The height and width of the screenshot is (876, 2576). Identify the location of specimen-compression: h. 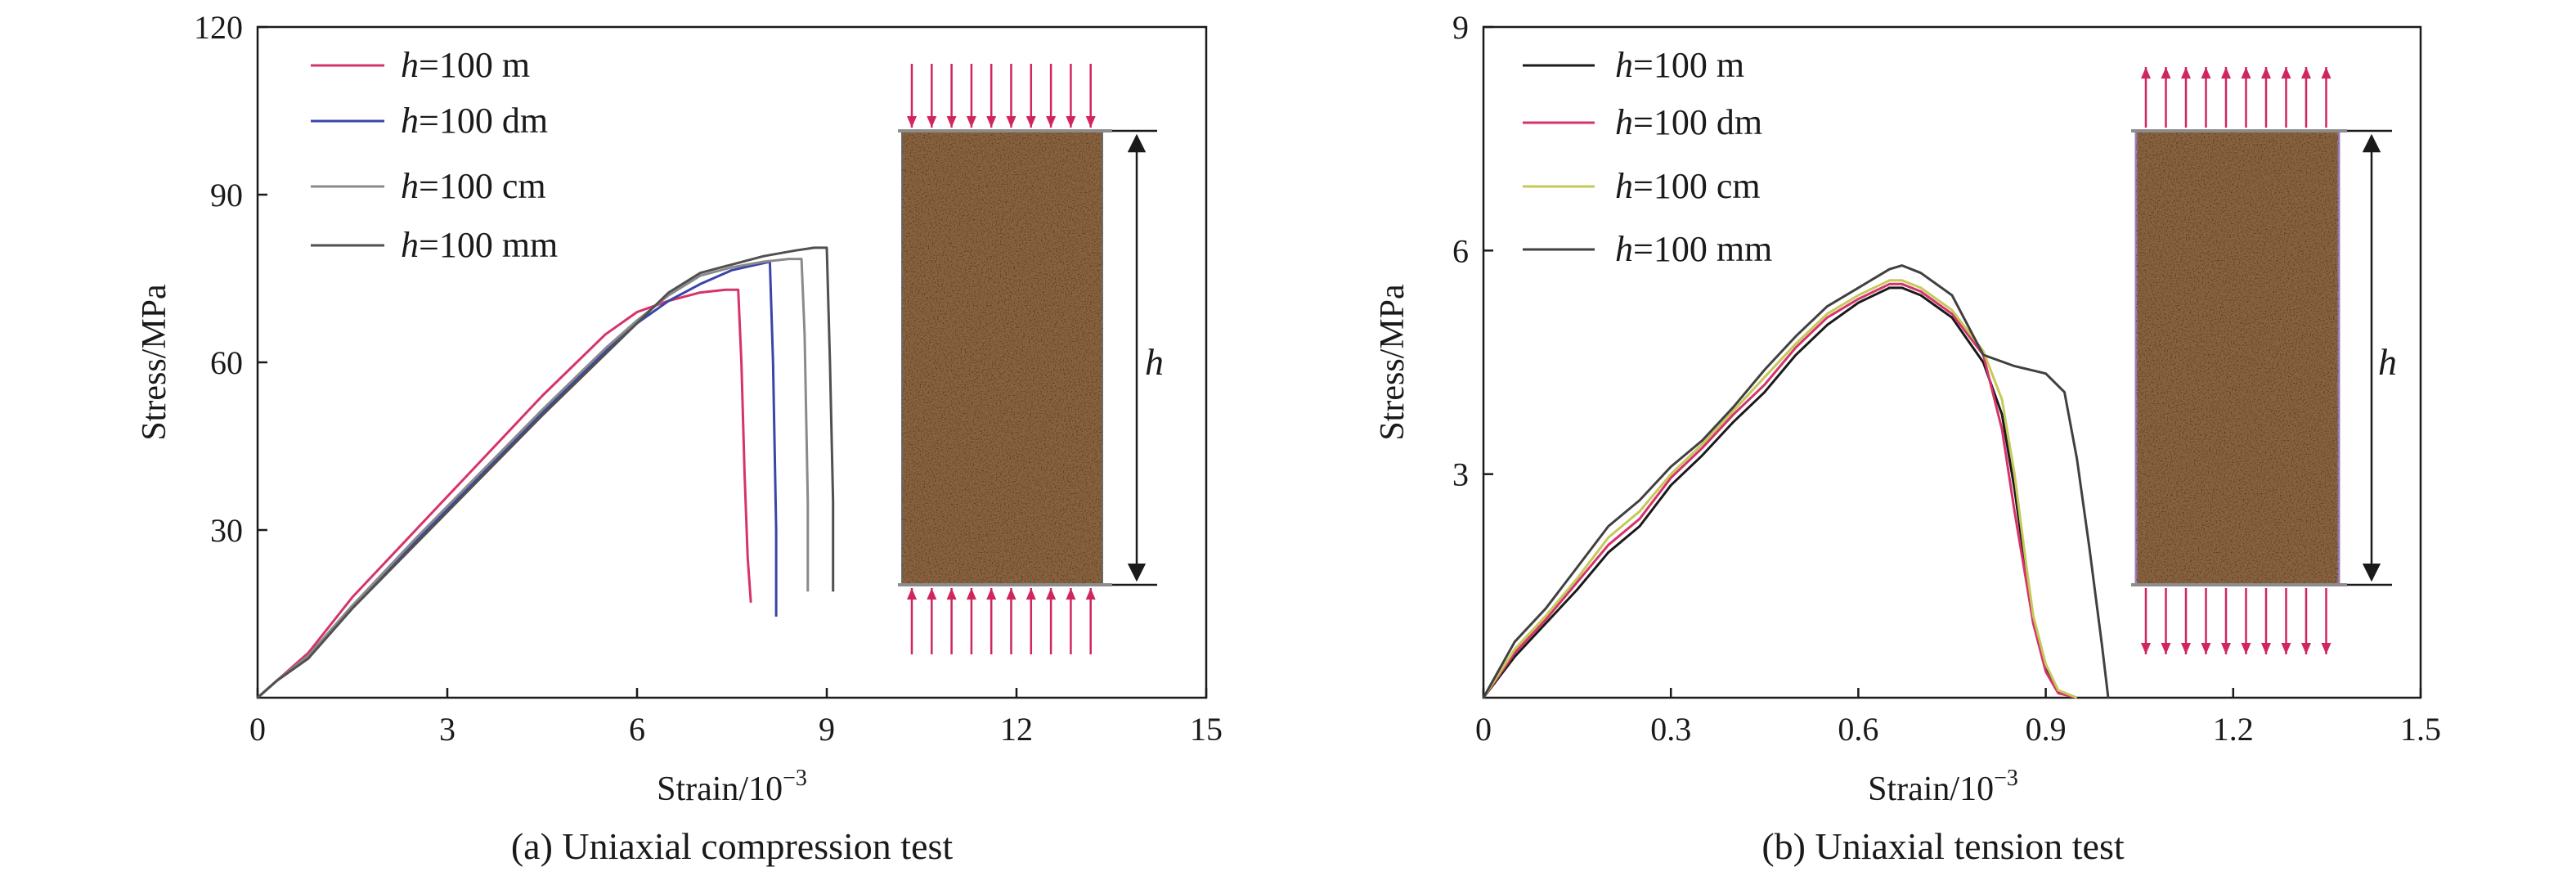
(1031, 359).